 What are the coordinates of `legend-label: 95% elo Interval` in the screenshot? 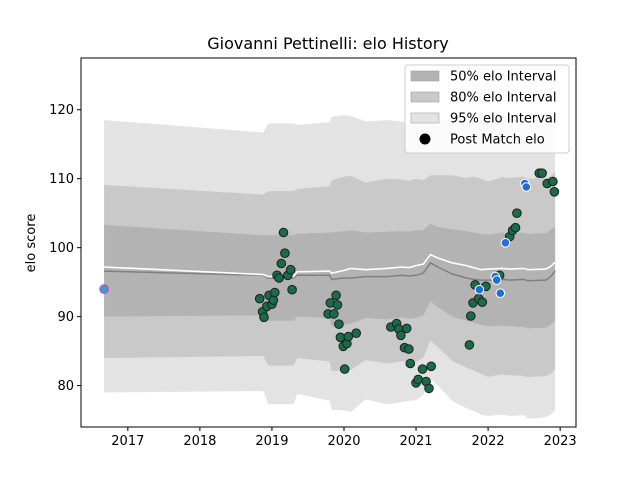 It's located at (503, 119).